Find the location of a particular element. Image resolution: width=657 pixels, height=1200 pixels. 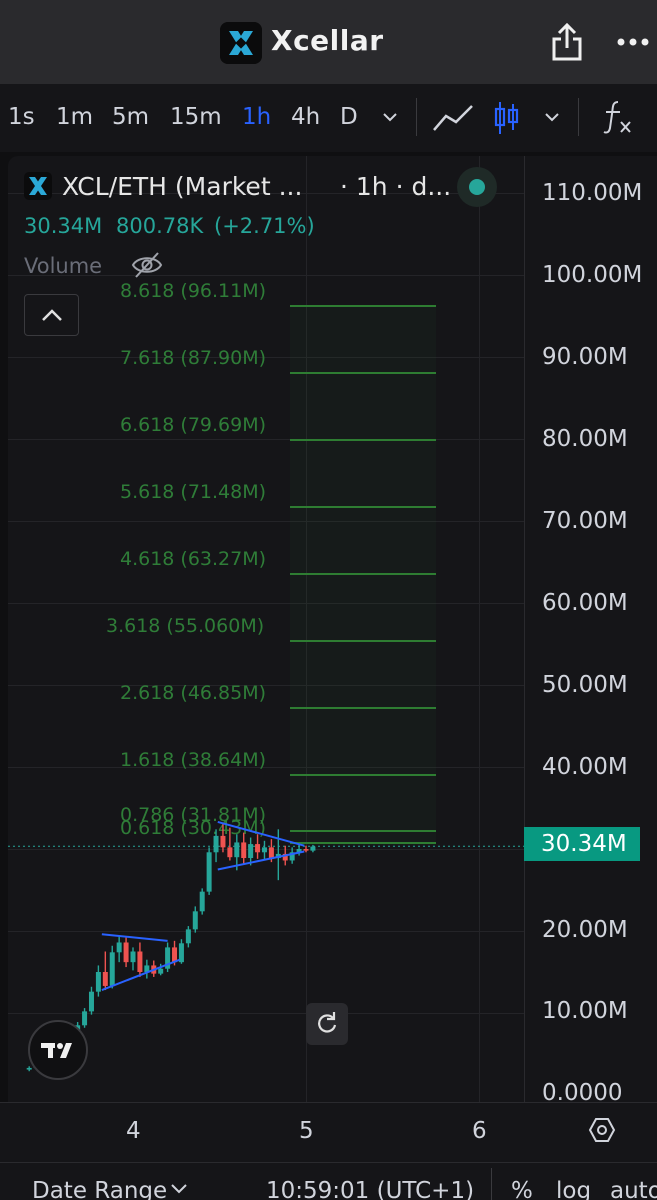

fib-level-label: 6.618 (79.69M) is located at coordinates (193, 425).